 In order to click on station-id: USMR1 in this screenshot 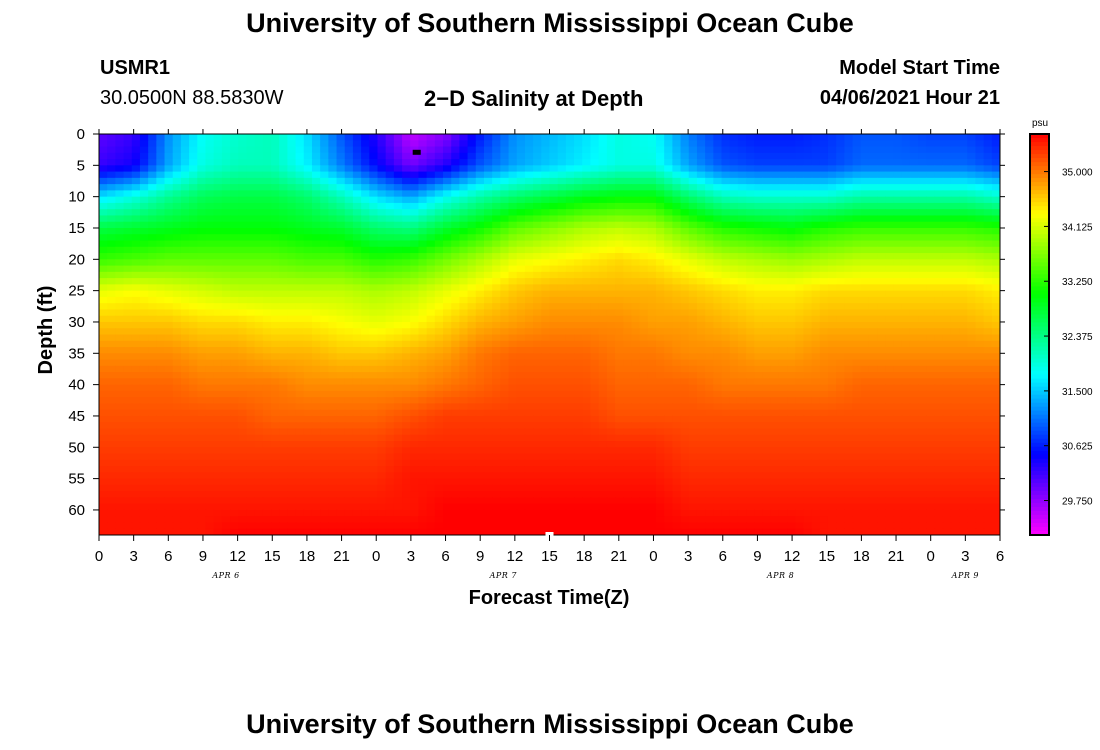, I will do `click(135, 68)`.